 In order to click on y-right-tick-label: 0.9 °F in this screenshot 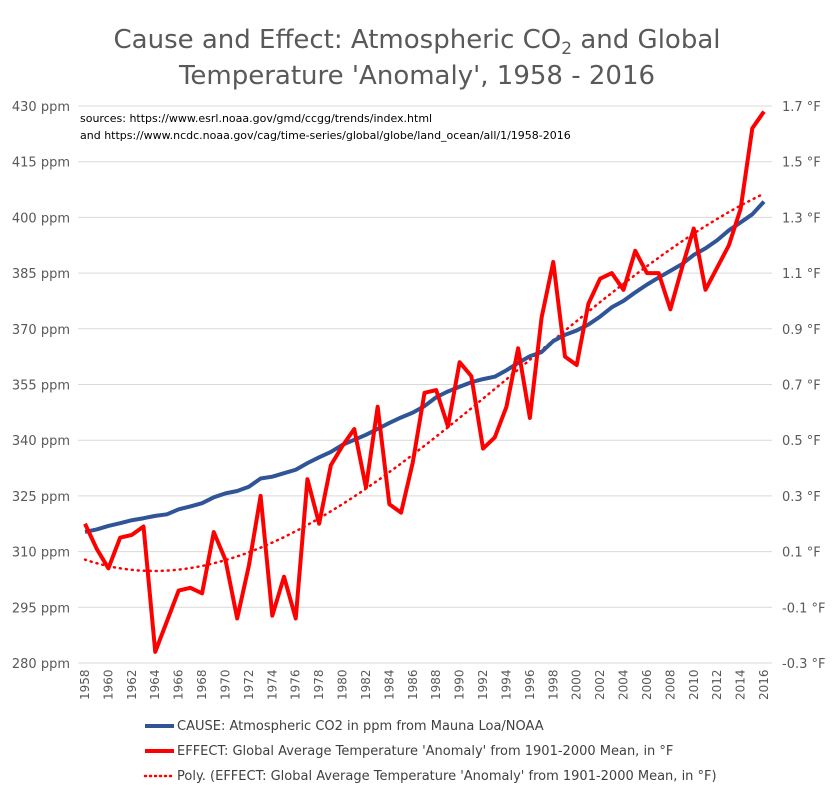, I will do `click(801, 330)`.